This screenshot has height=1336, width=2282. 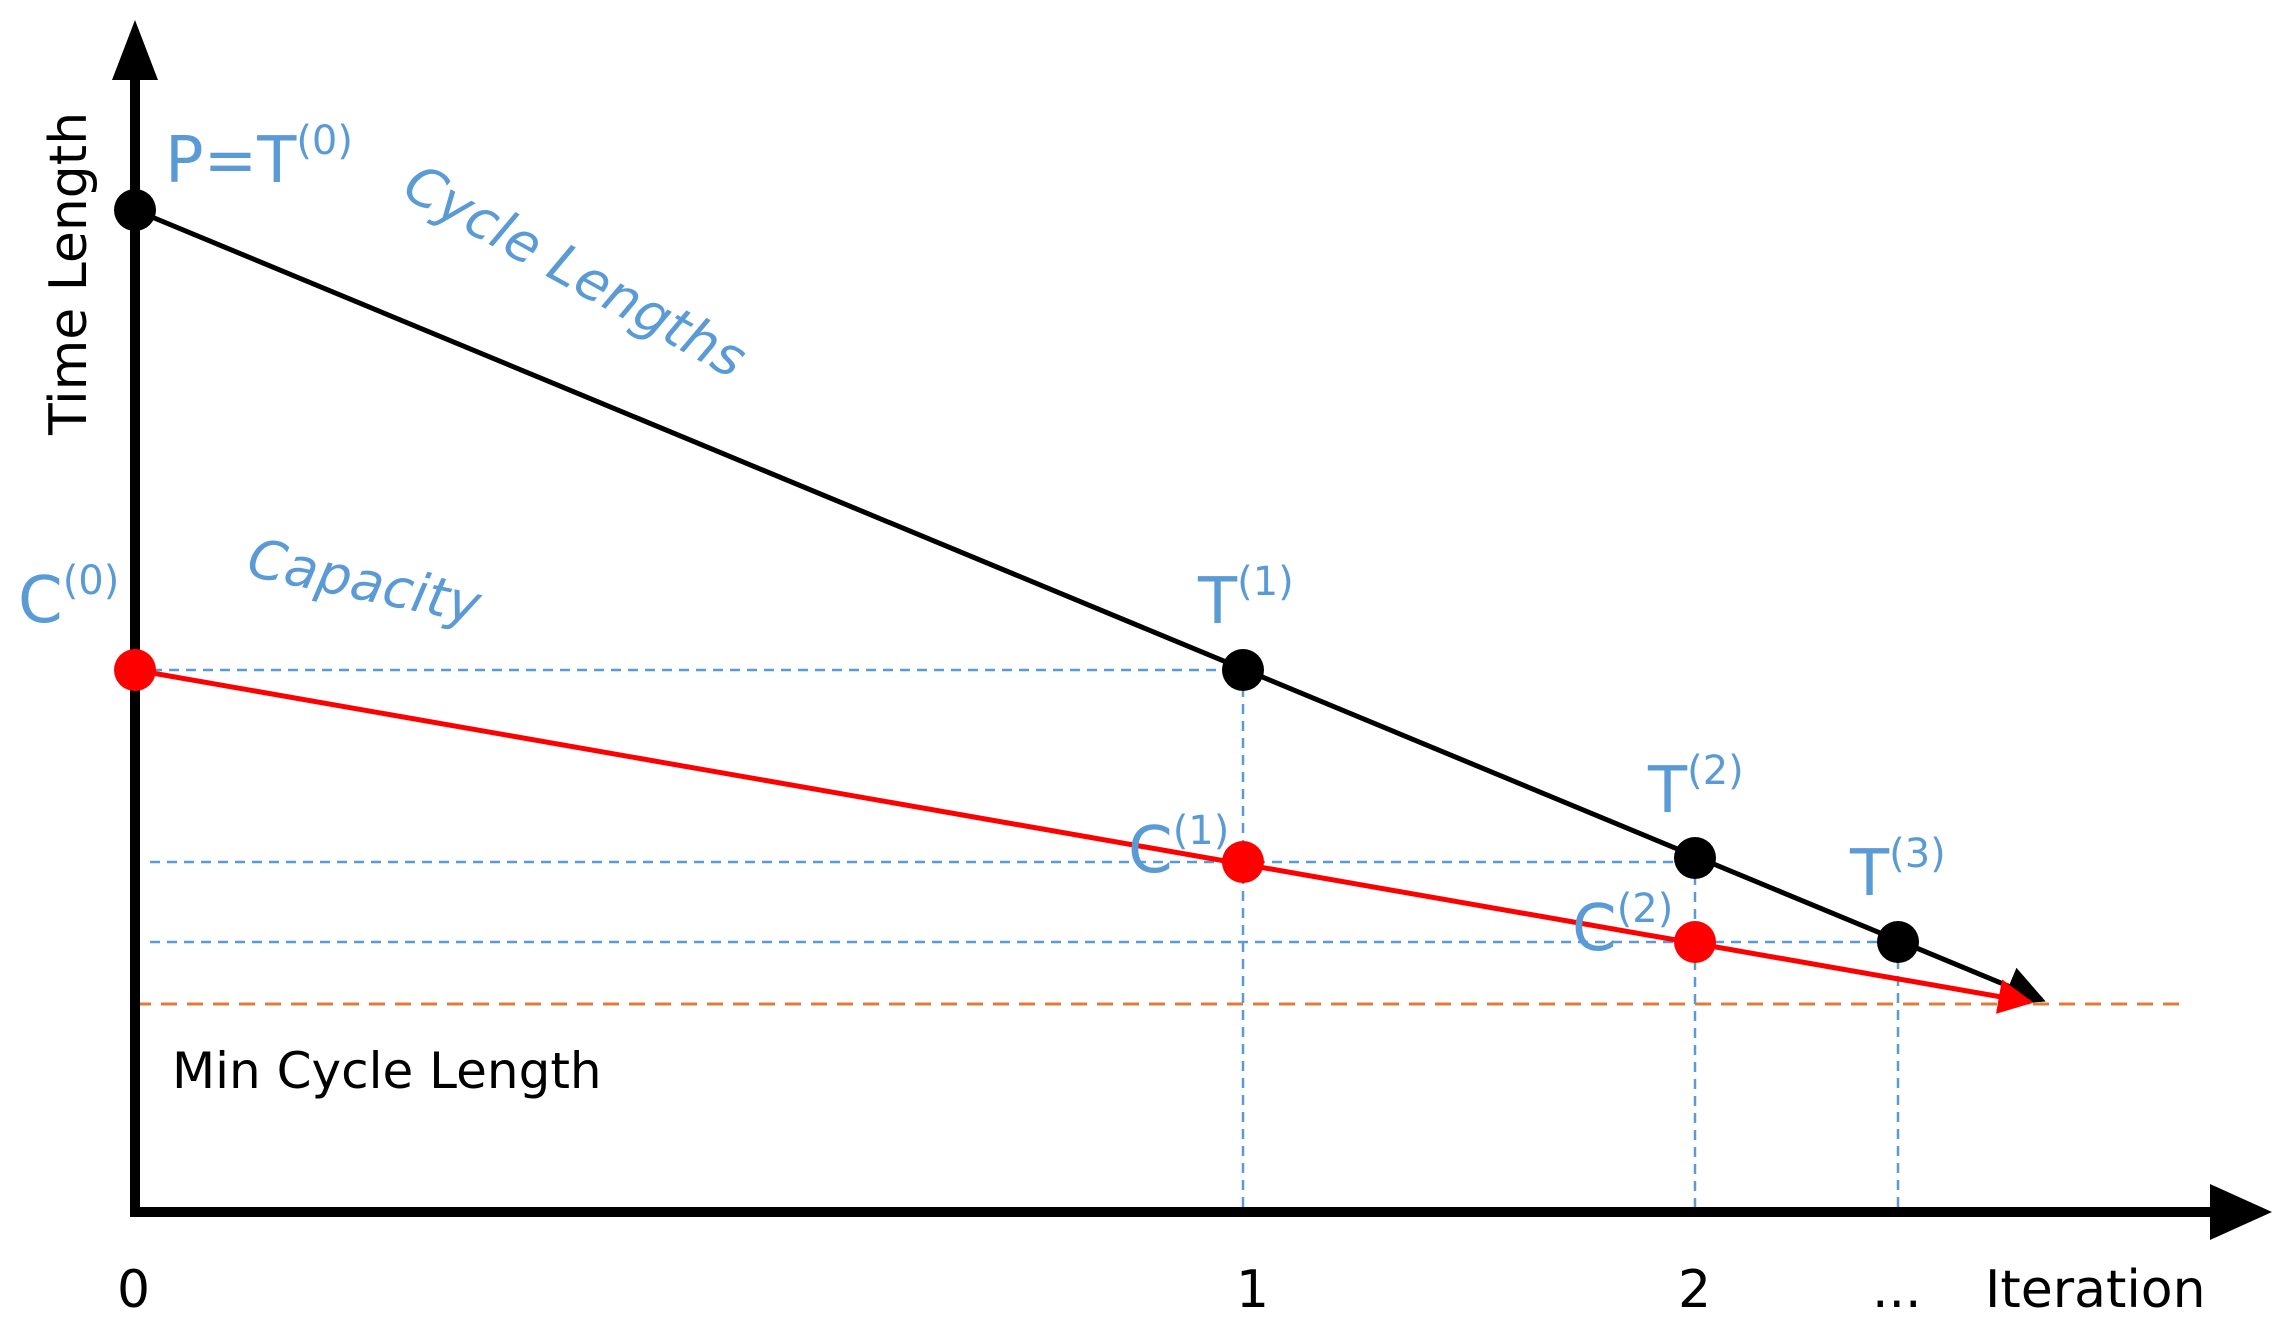 What do you see at coordinates (2095, 1290) in the screenshot?
I see `x-axis-label: Iteration` at bounding box center [2095, 1290].